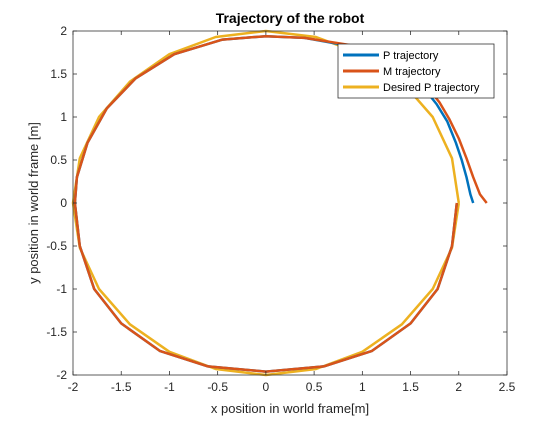 Image resolution: width=560 pixels, height=425 pixels. Describe the element at coordinates (411, 56) in the screenshot. I see `legend-entry-p-trajectory: P trajectory` at that location.